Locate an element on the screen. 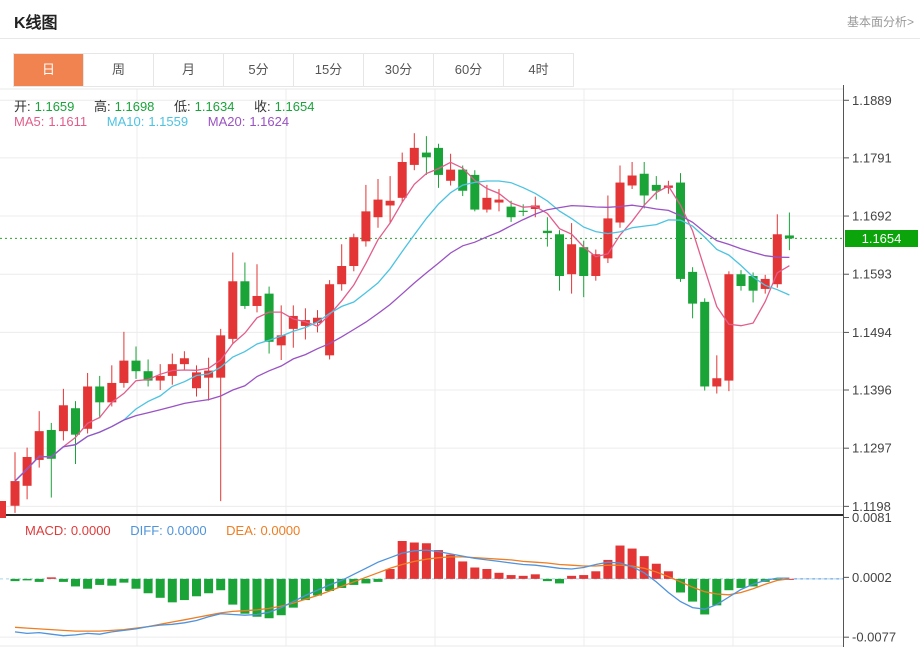  macd-tick-label: 0.0081 is located at coordinates (872, 517).